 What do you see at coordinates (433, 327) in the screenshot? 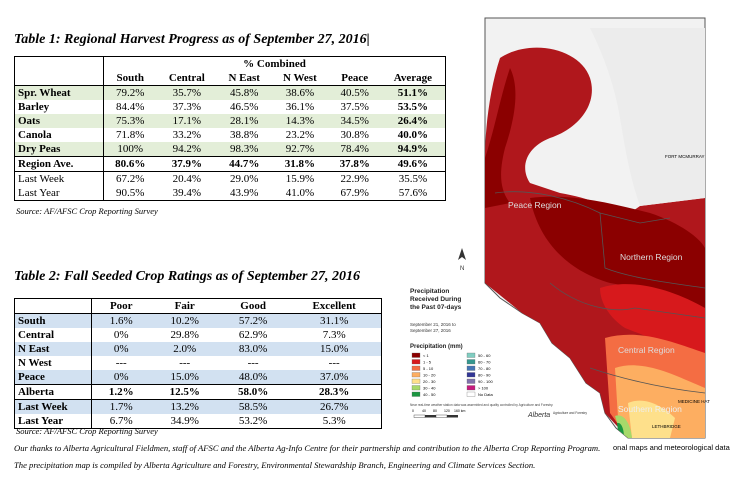
I see `svg-text:September 21, 2016 to Se: September 21, 2016 to September 27, 2016` at bounding box center [433, 327].